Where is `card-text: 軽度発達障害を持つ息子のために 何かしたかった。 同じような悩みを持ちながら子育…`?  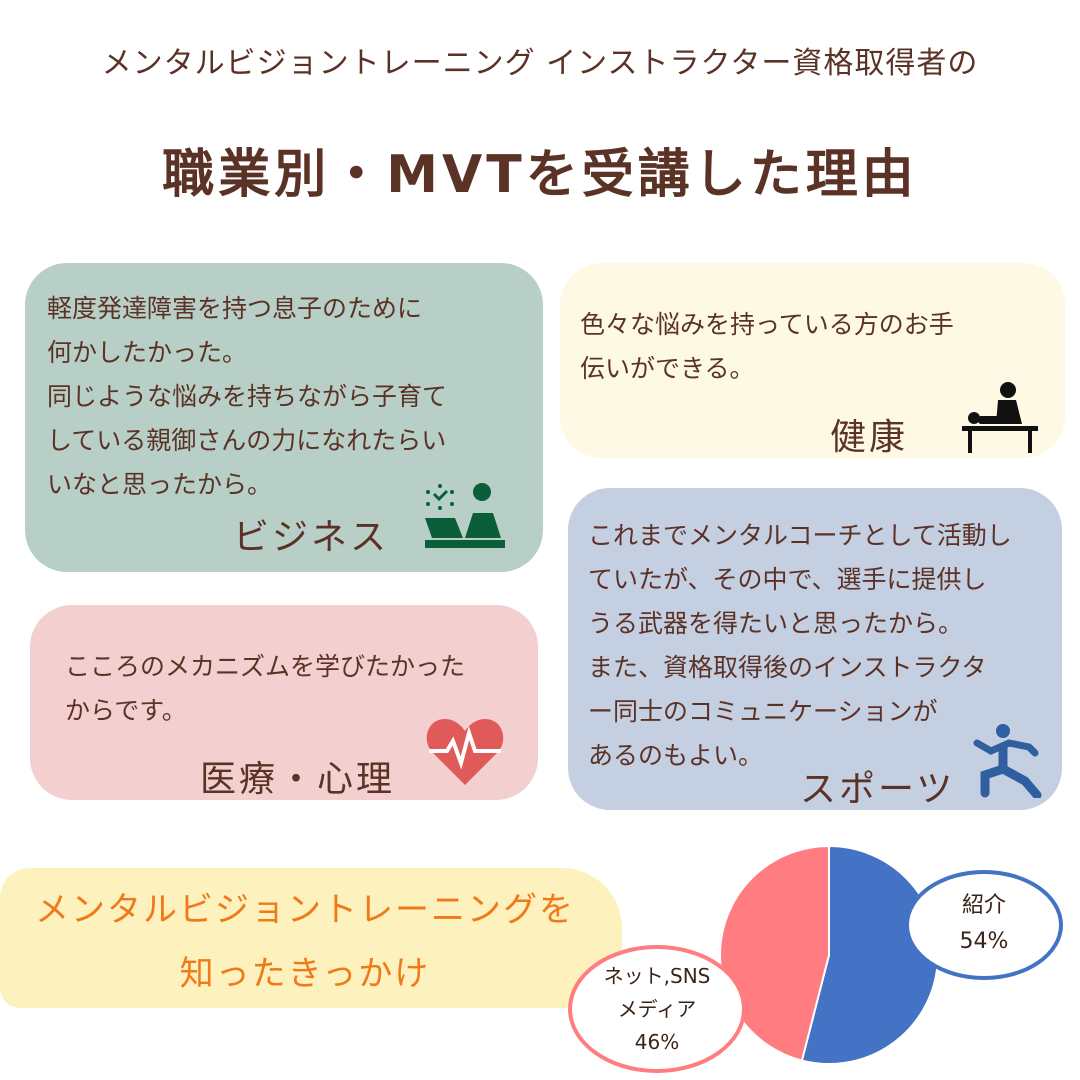 card-text: 軽度発達障害を持つ息子のために 何かしたかった。 同じような悩みを持ちながら子育… is located at coordinates (247, 397).